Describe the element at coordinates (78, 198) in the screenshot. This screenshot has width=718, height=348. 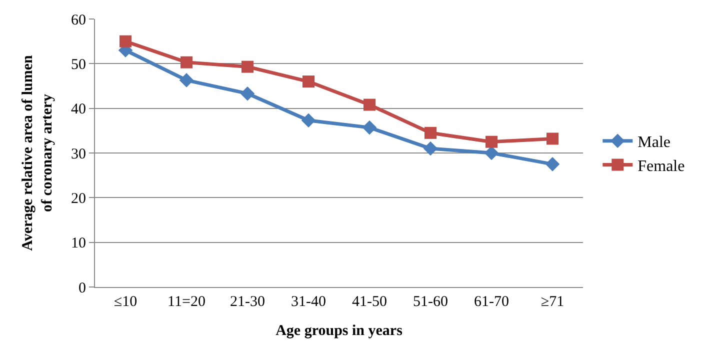
I see `y-tick-label: 20` at that location.